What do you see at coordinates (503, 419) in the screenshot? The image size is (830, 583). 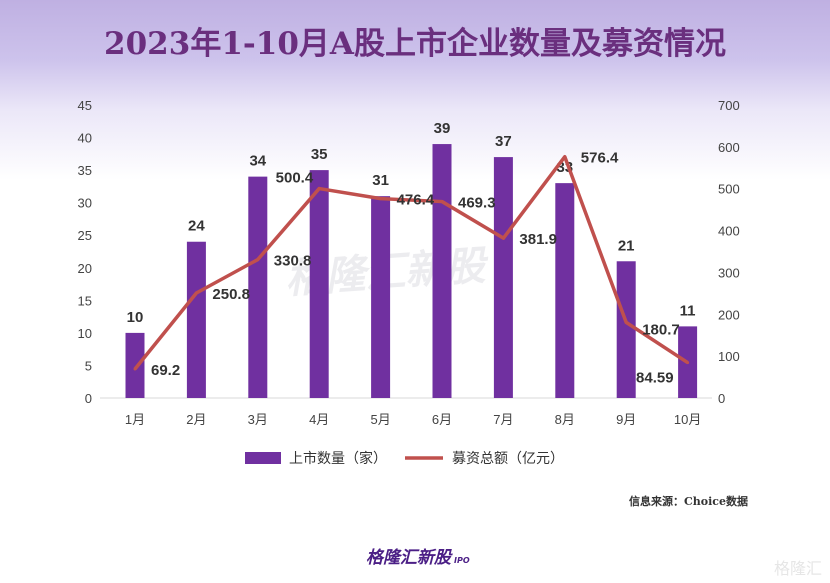 I see `x-tick: 7月` at bounding box center [503, 419].